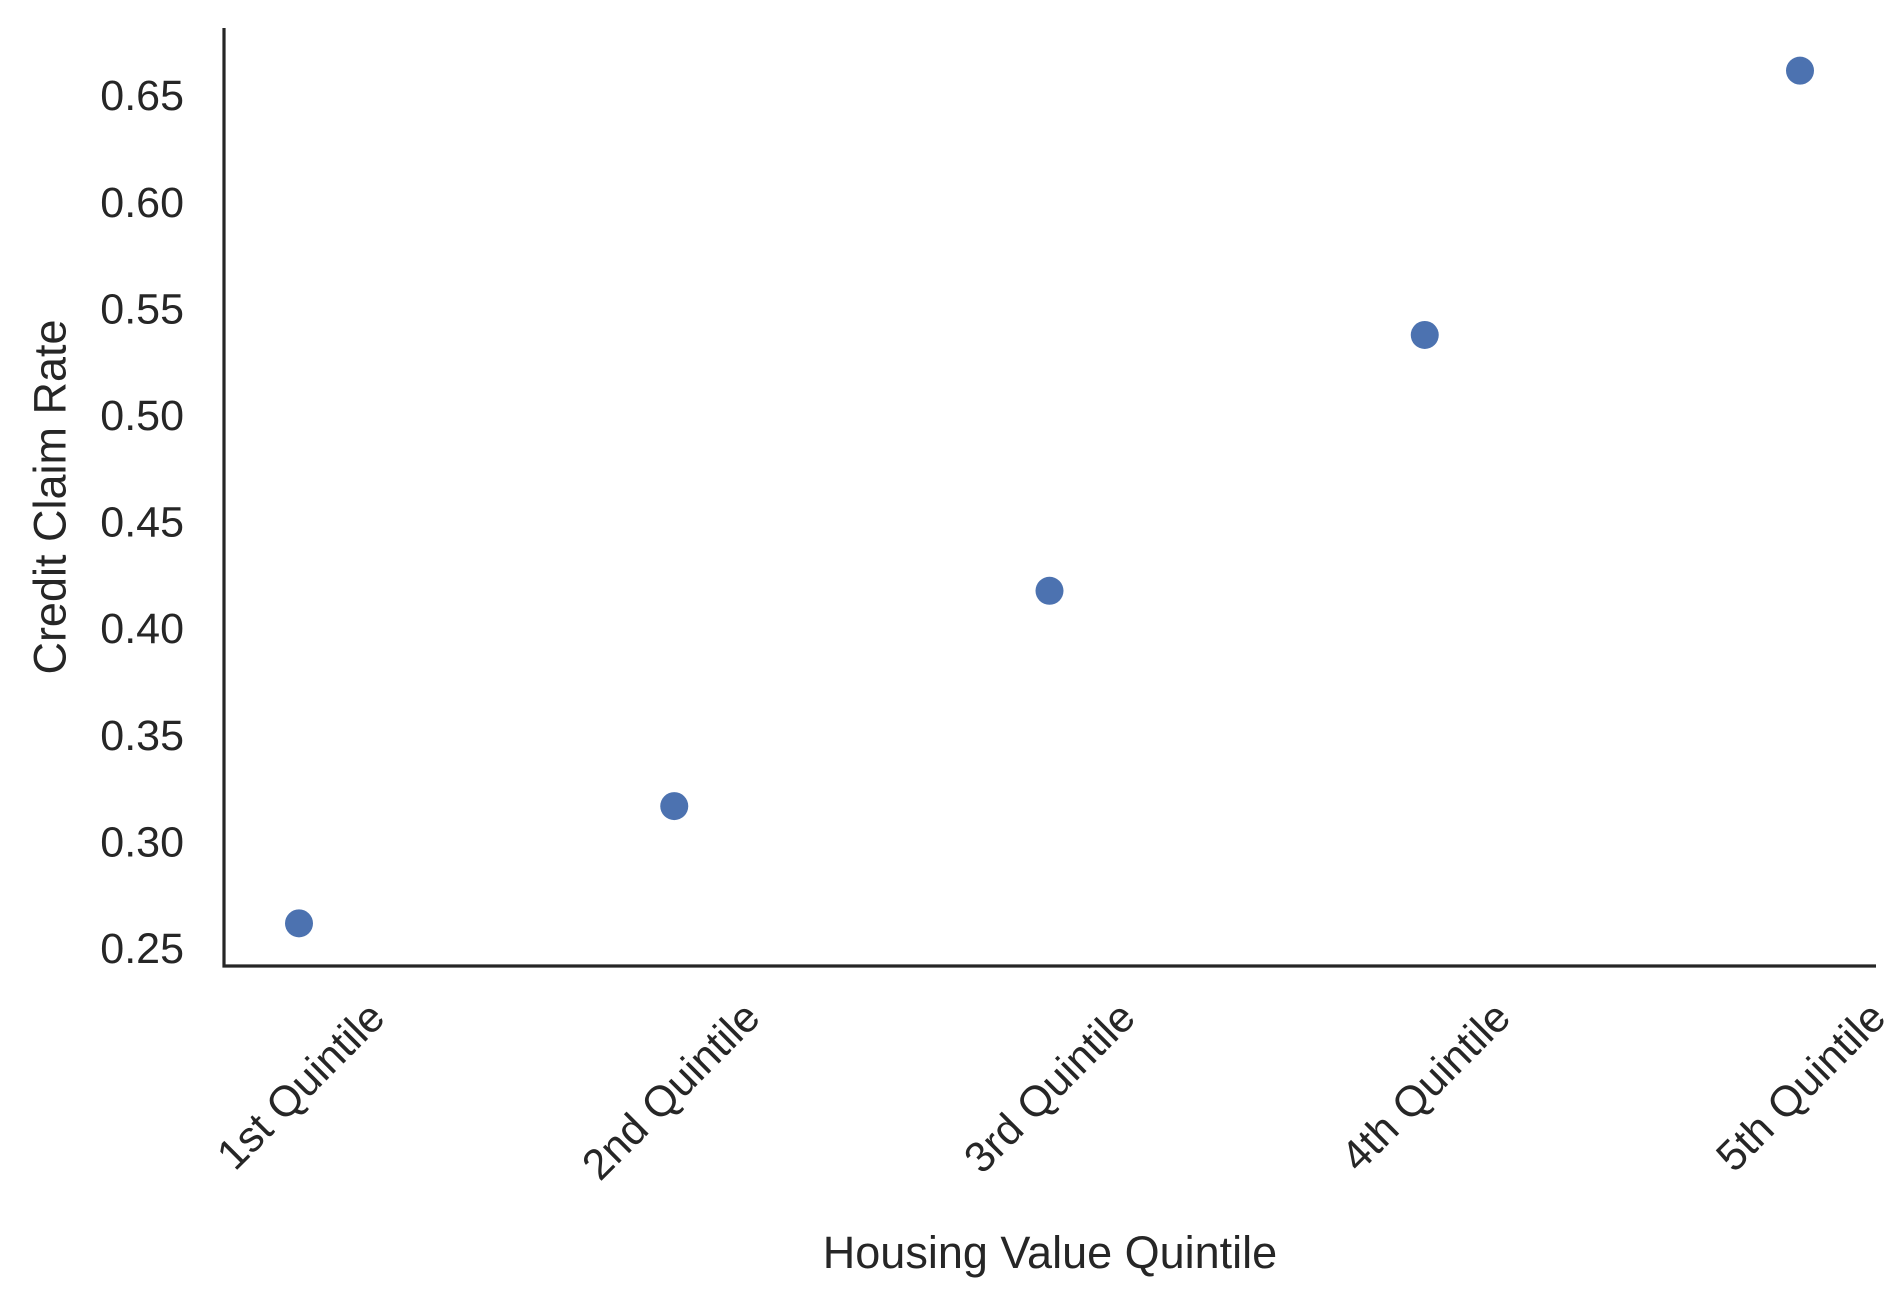  Describe the element at coordinates (1050, 1252) in the screenshot. I see `x-axis-title: Housing Value Quintile` at that location.